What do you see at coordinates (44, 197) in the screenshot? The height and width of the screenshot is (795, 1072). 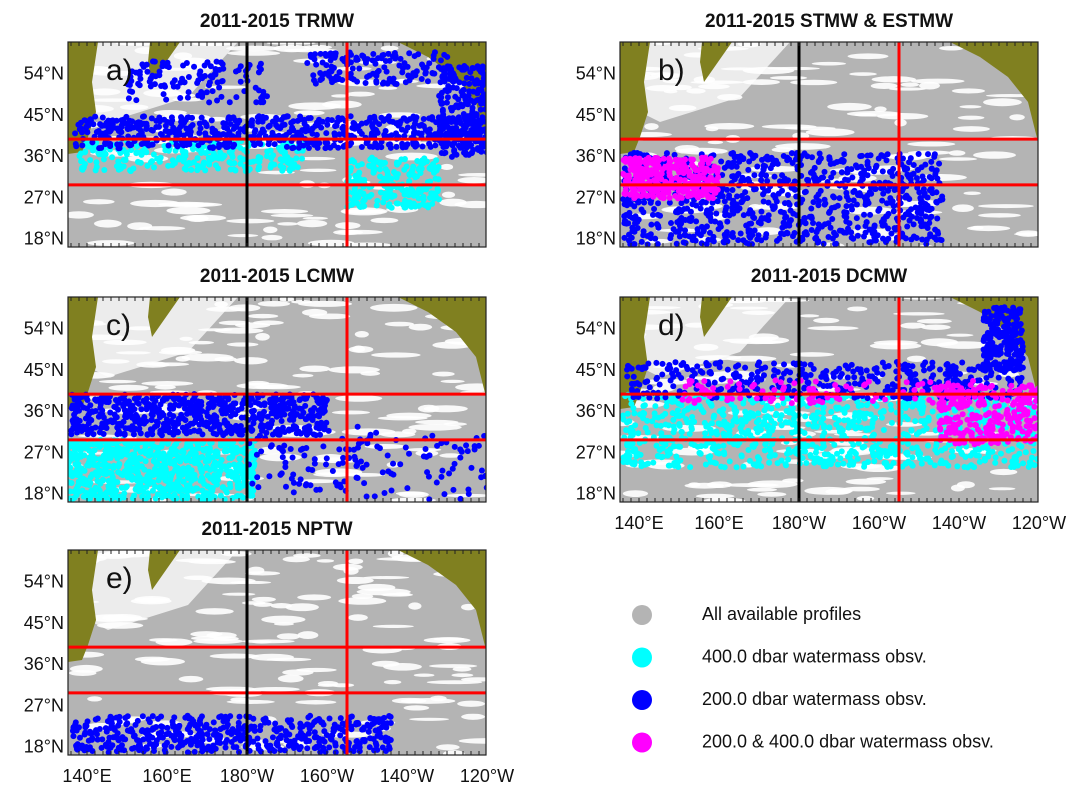 I see `lat-tick-label: 27°N` at bounding box center [44, 197].